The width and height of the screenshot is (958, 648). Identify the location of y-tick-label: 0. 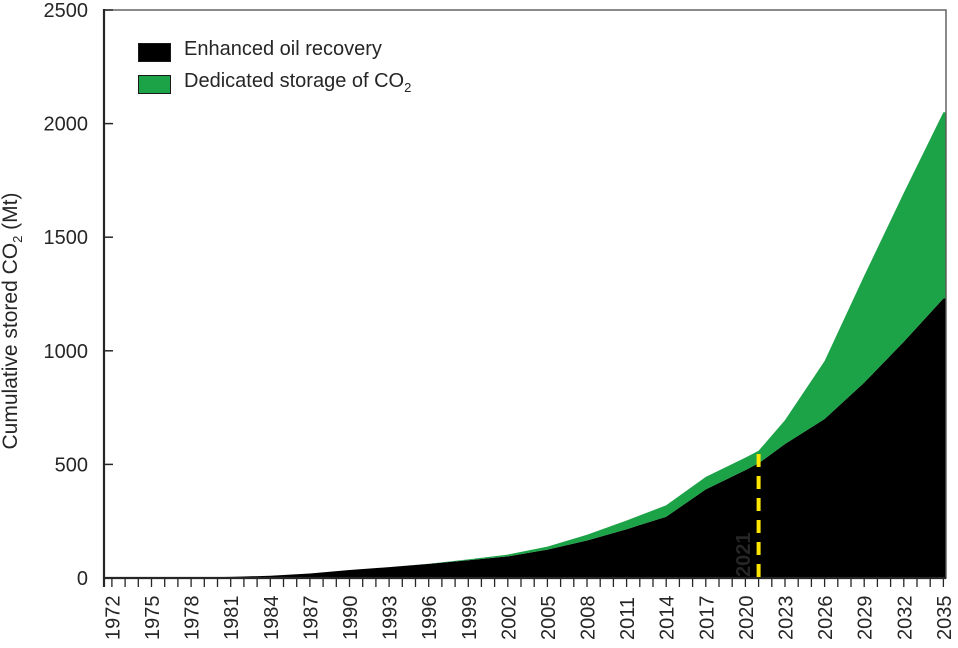
(82, 579).